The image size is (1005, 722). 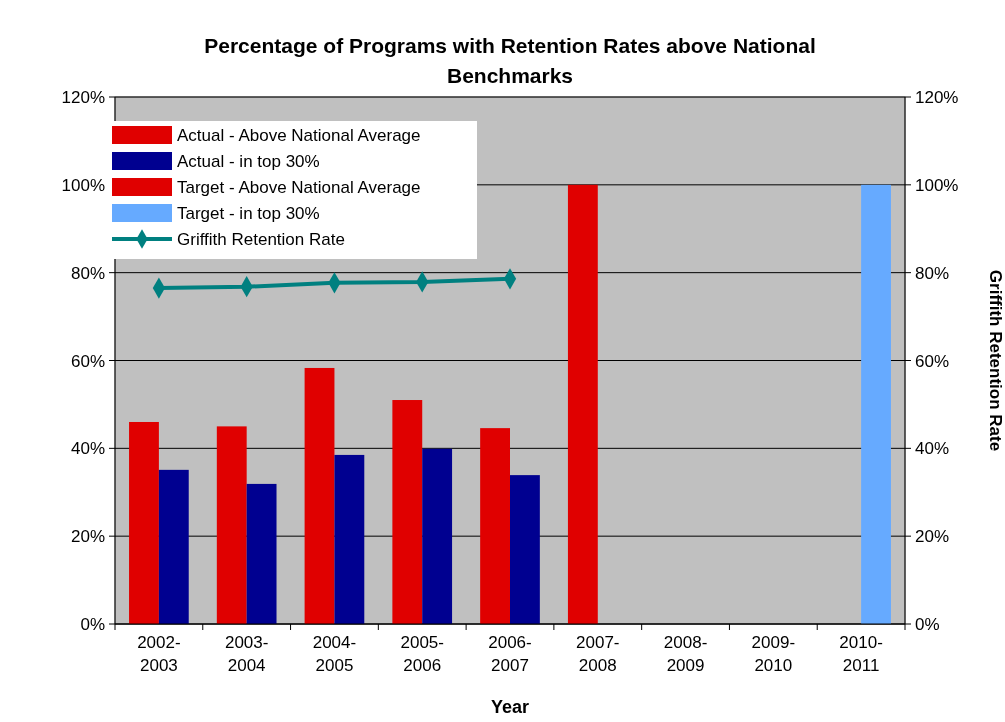 I want to click on y2-tick-label: 40%, so click(x=932, y=449).